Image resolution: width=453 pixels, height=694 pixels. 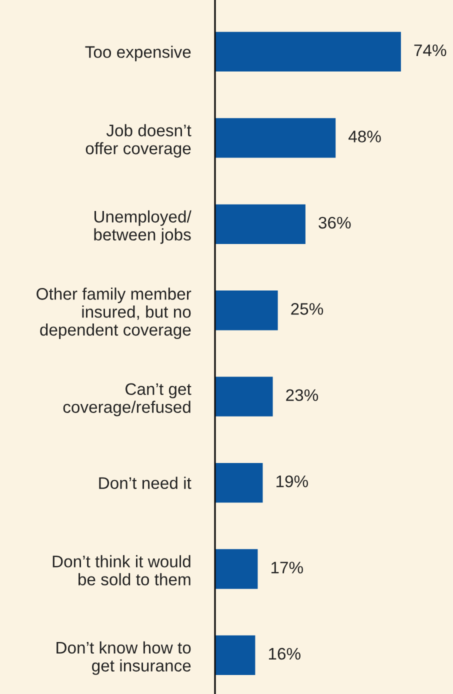 I want to click on data-label: 74%, so click(x=430, y=50).